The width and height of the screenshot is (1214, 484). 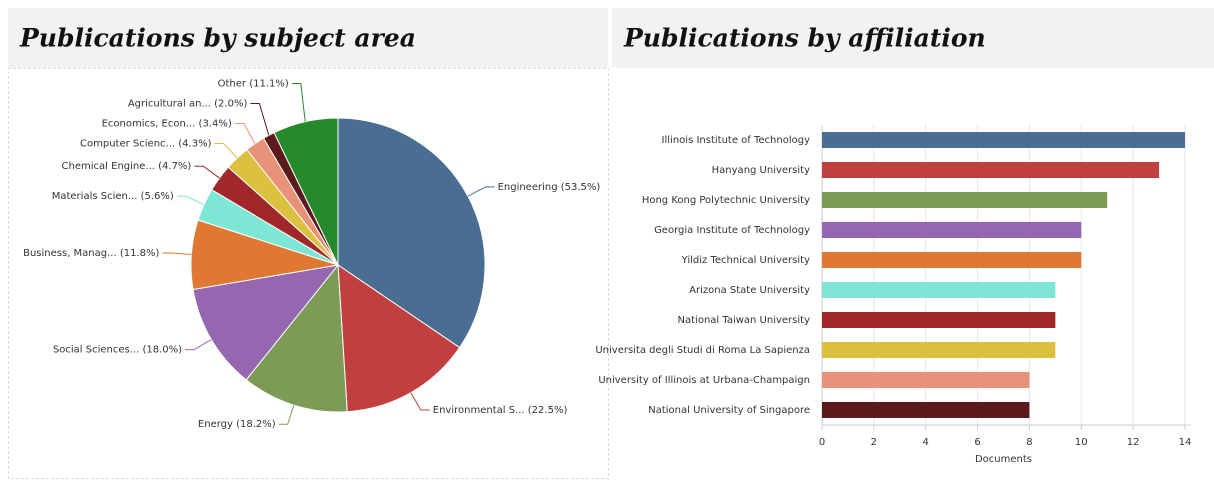 I want to click on x-axis-label: Documents, so click(x=1003, y=459).